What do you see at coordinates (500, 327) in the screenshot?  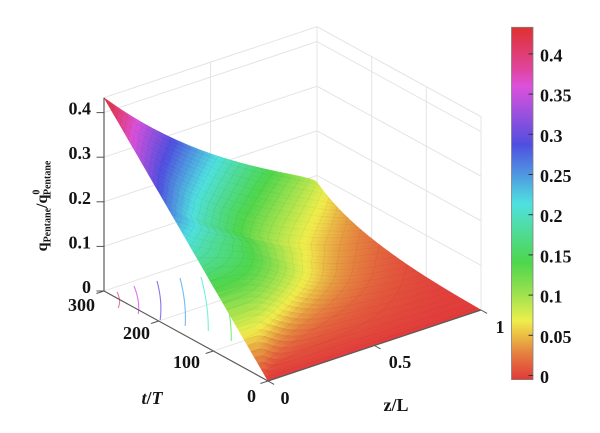 I see `svg-text: 1` at bounding box center [500, 327].